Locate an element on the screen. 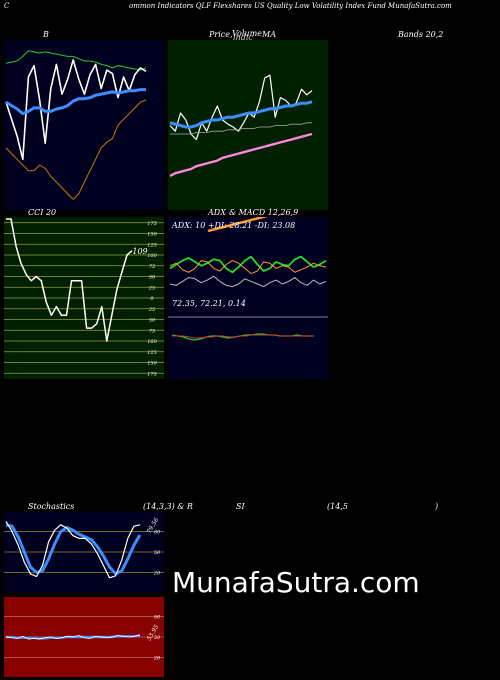 The width and height of the screenshot is (500, 680). stoch-tick-label: 50 is located at coordinates (157, 553).